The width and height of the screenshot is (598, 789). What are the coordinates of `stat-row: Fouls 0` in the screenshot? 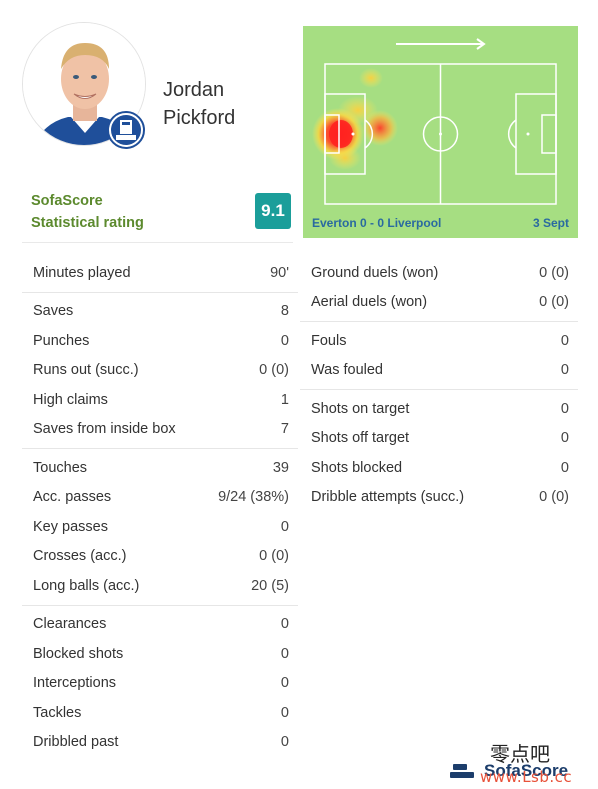 It's located at (439, 341).